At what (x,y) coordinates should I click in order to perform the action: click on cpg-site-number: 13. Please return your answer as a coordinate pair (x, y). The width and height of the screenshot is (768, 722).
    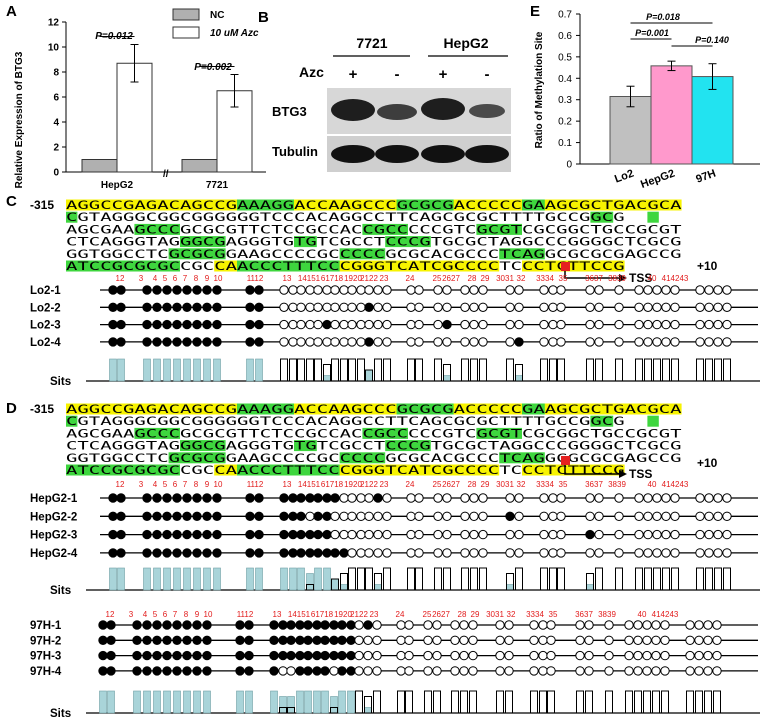
    Looking at the image, I should click on (287, 278).